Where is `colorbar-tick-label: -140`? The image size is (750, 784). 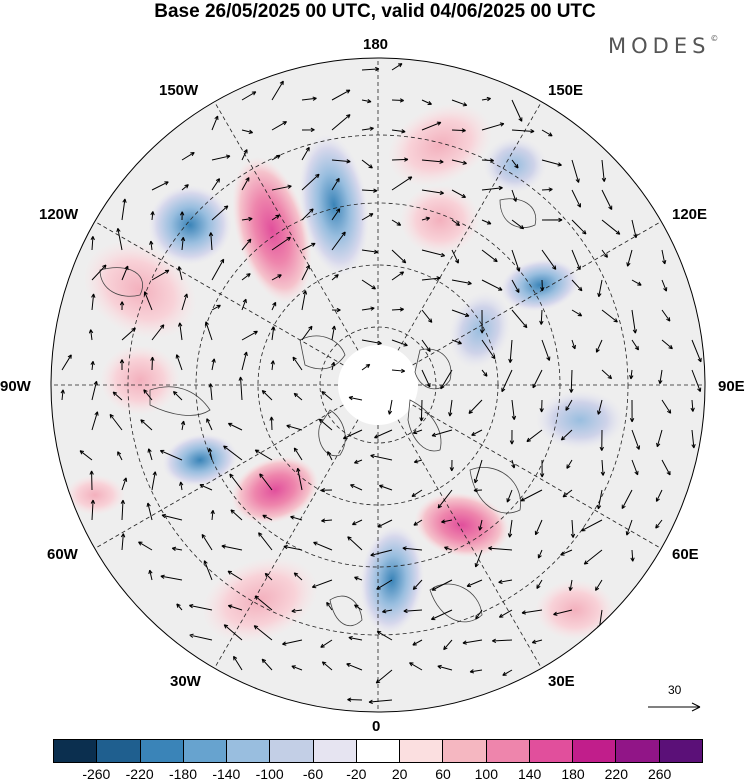 colorbar-tick-label: -140 is located at coordinates (226, 774).